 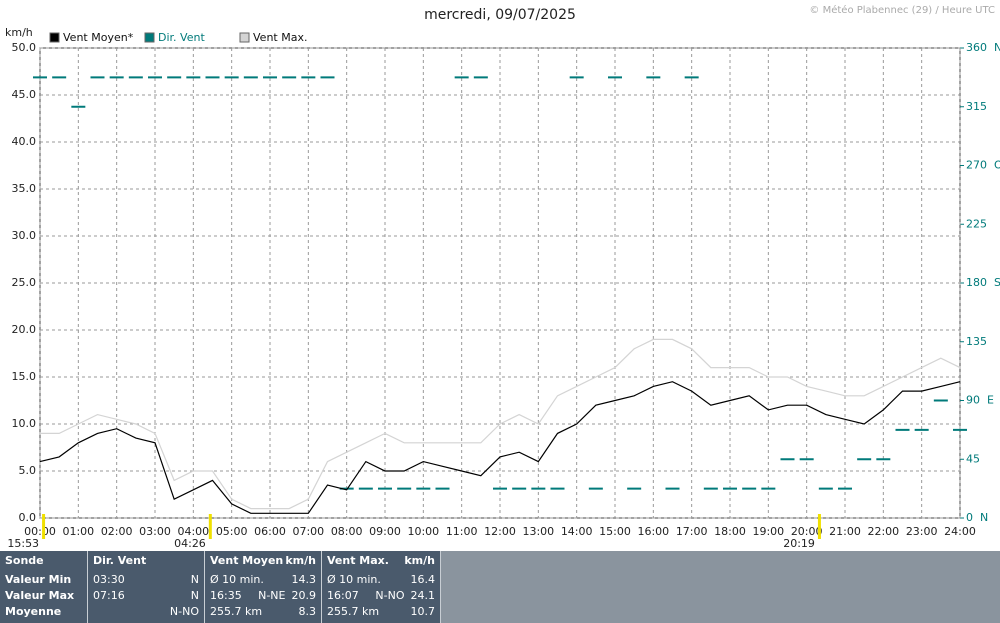 What do you see at coordinates (272, 595) in the screenshot?
I see `table-cell: N-NE` at bounding box center [272, 595].